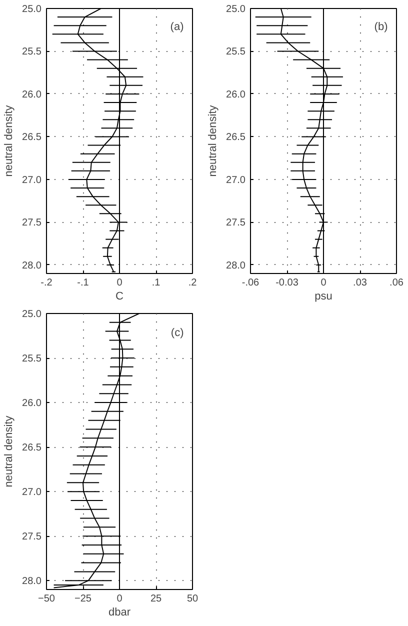  I want to click on x-tick-label: .06, so click(397, 283).